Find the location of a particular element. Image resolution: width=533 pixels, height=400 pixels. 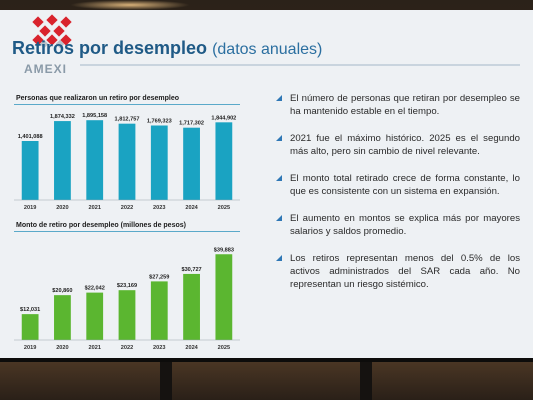

data-label-2022: 1,812,757 is located at coordinates (127, 120).